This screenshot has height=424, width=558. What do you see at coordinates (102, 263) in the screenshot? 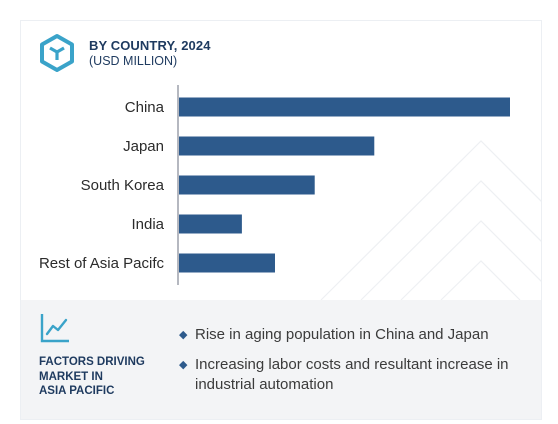
I see `category-label: Rest of Asia Pacifc` at bounding box center [102, 263].